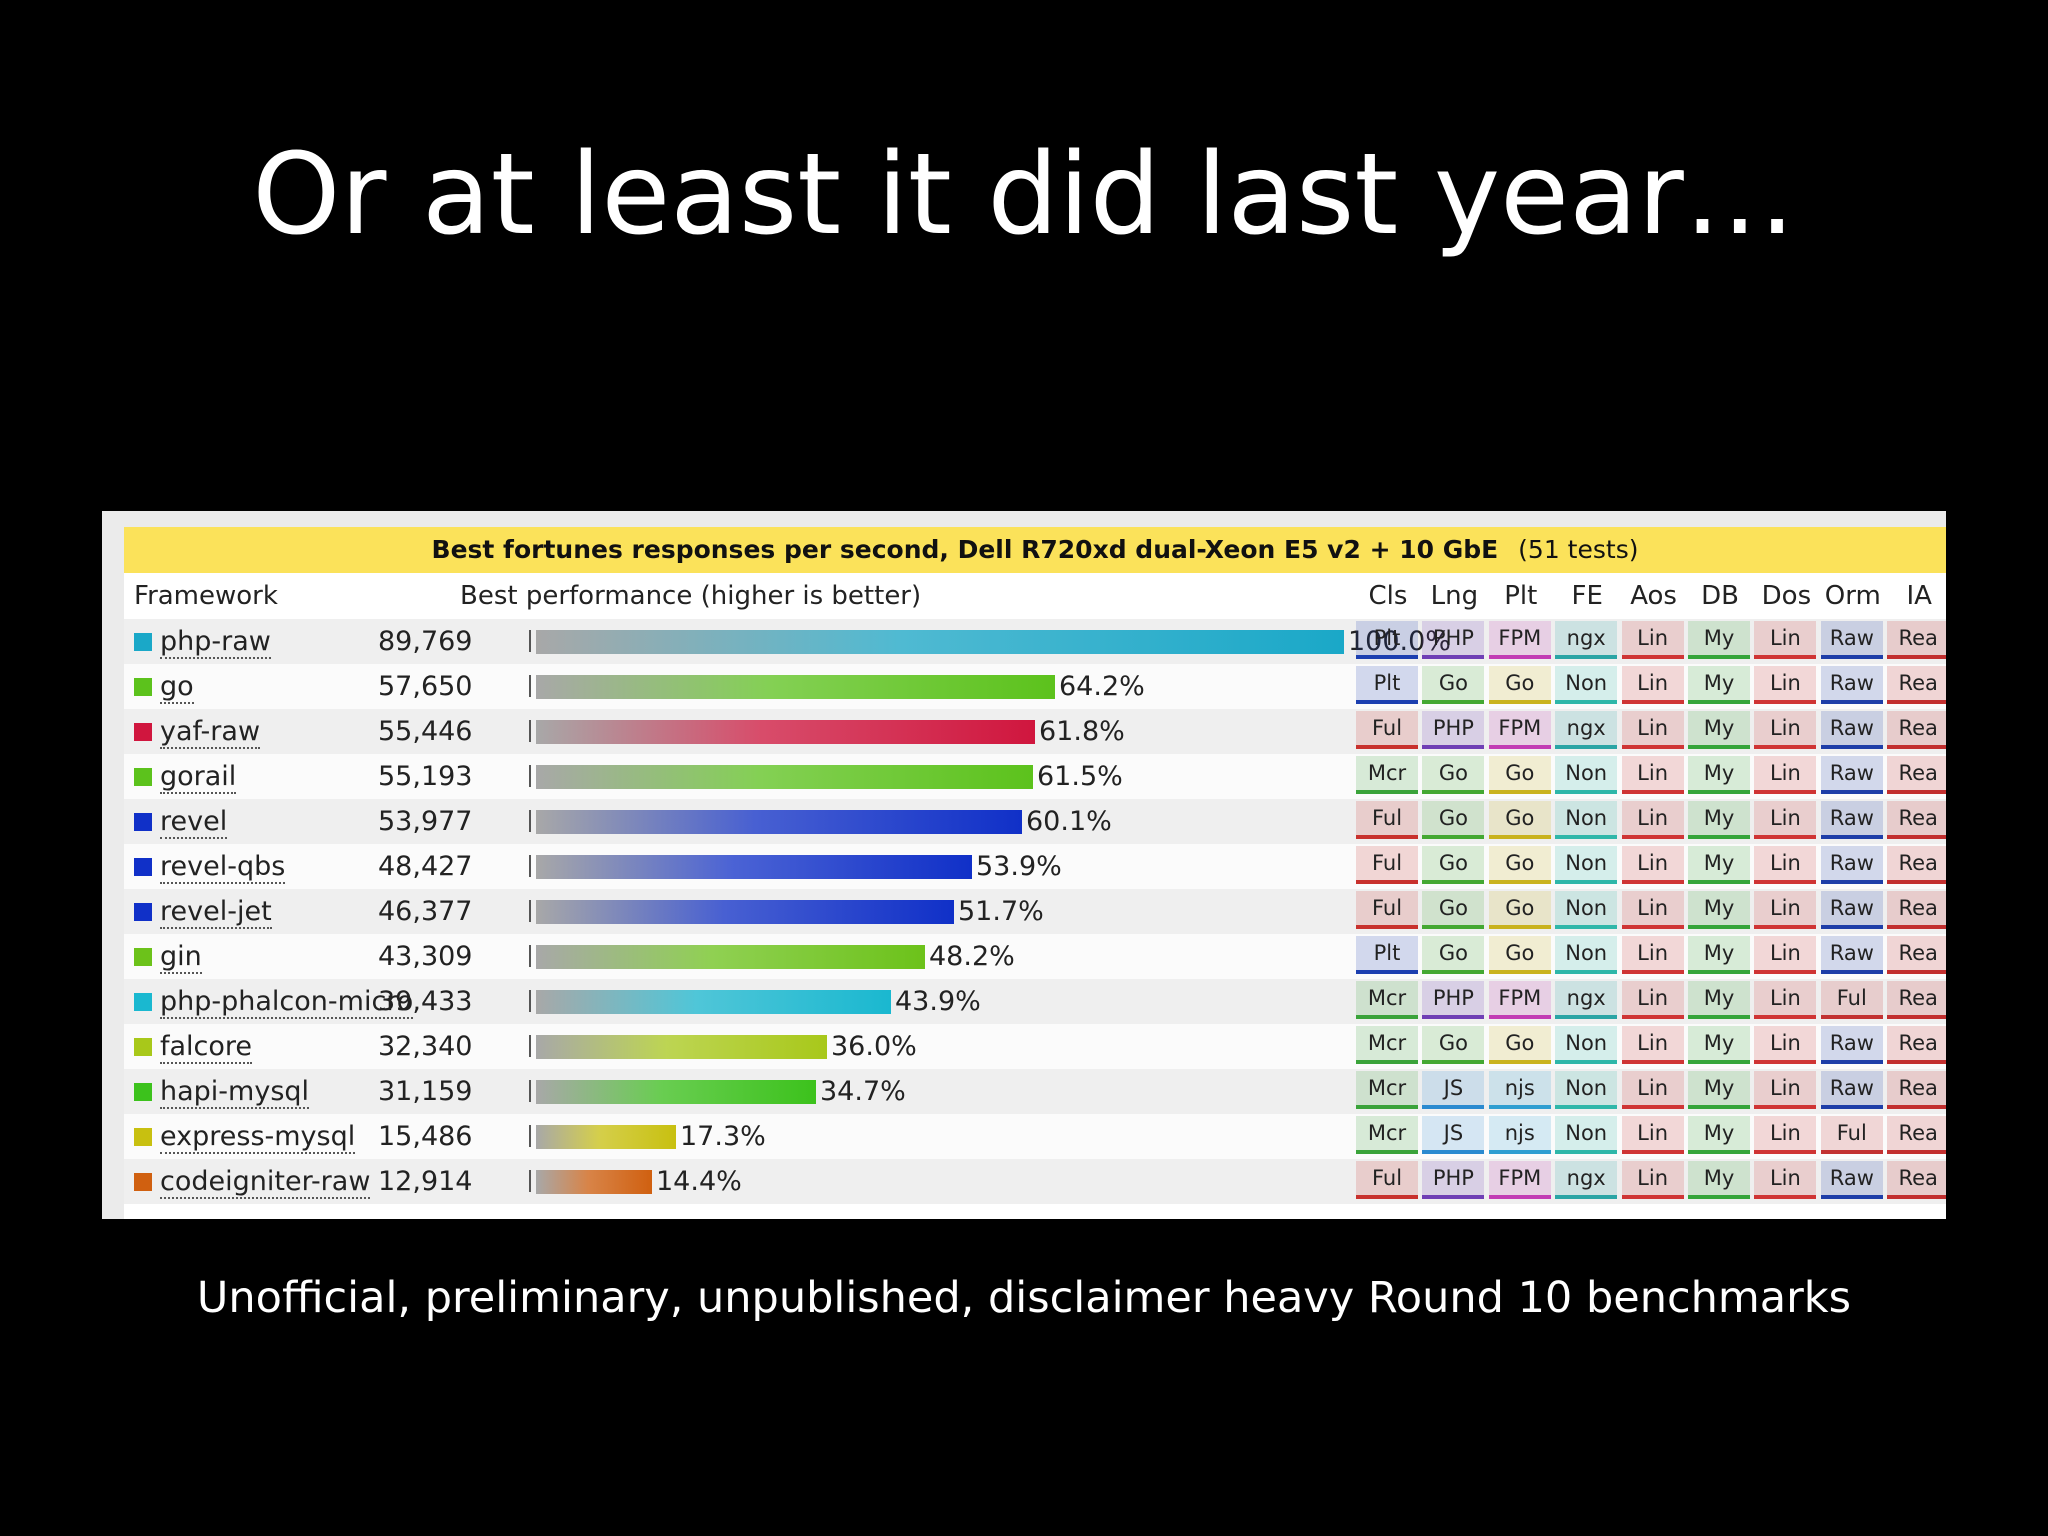  What do you see at coordinates (1387, 1135) in the screenshot?
I see `attr-cell-cls: Mcr` at bounding box center [1387, 1135].